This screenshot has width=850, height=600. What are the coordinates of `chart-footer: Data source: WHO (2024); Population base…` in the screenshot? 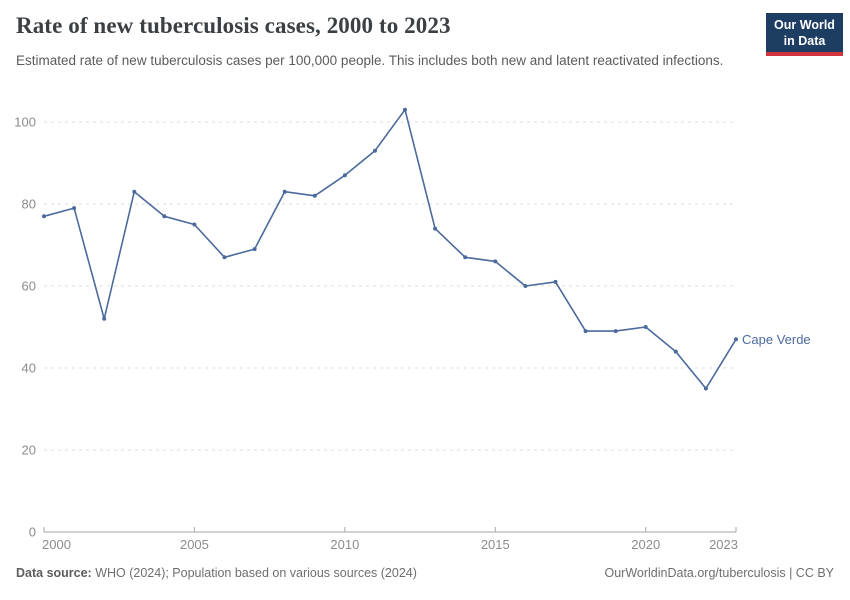 It's located at (425, 573).